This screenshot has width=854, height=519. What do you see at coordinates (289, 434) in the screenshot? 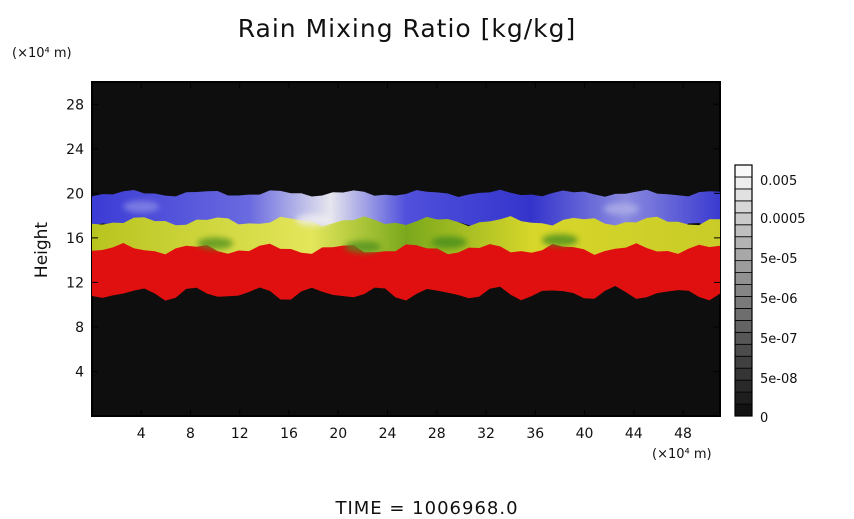
I see `x-tick-label: 16` at bounding box center [289, 434].